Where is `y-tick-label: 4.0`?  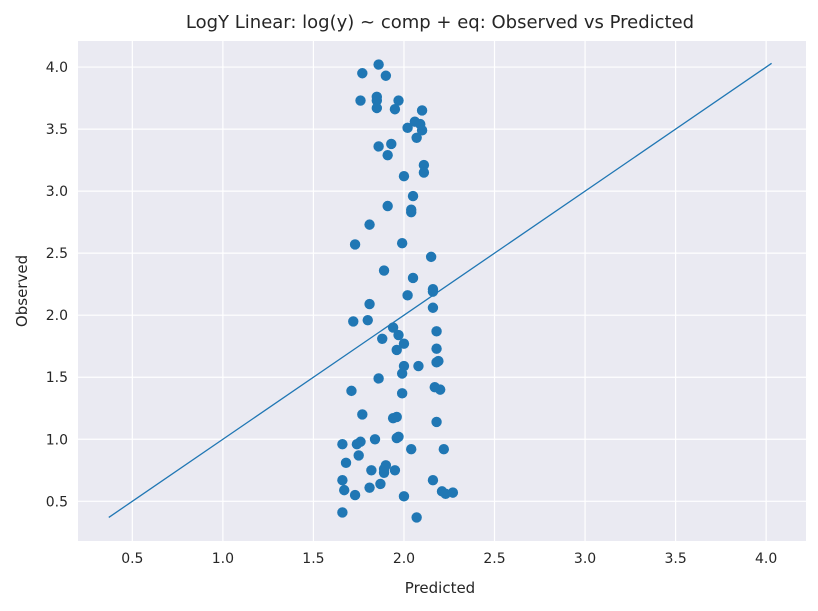 y-tick-label: 4.0 is located at coordinates (57, 68).